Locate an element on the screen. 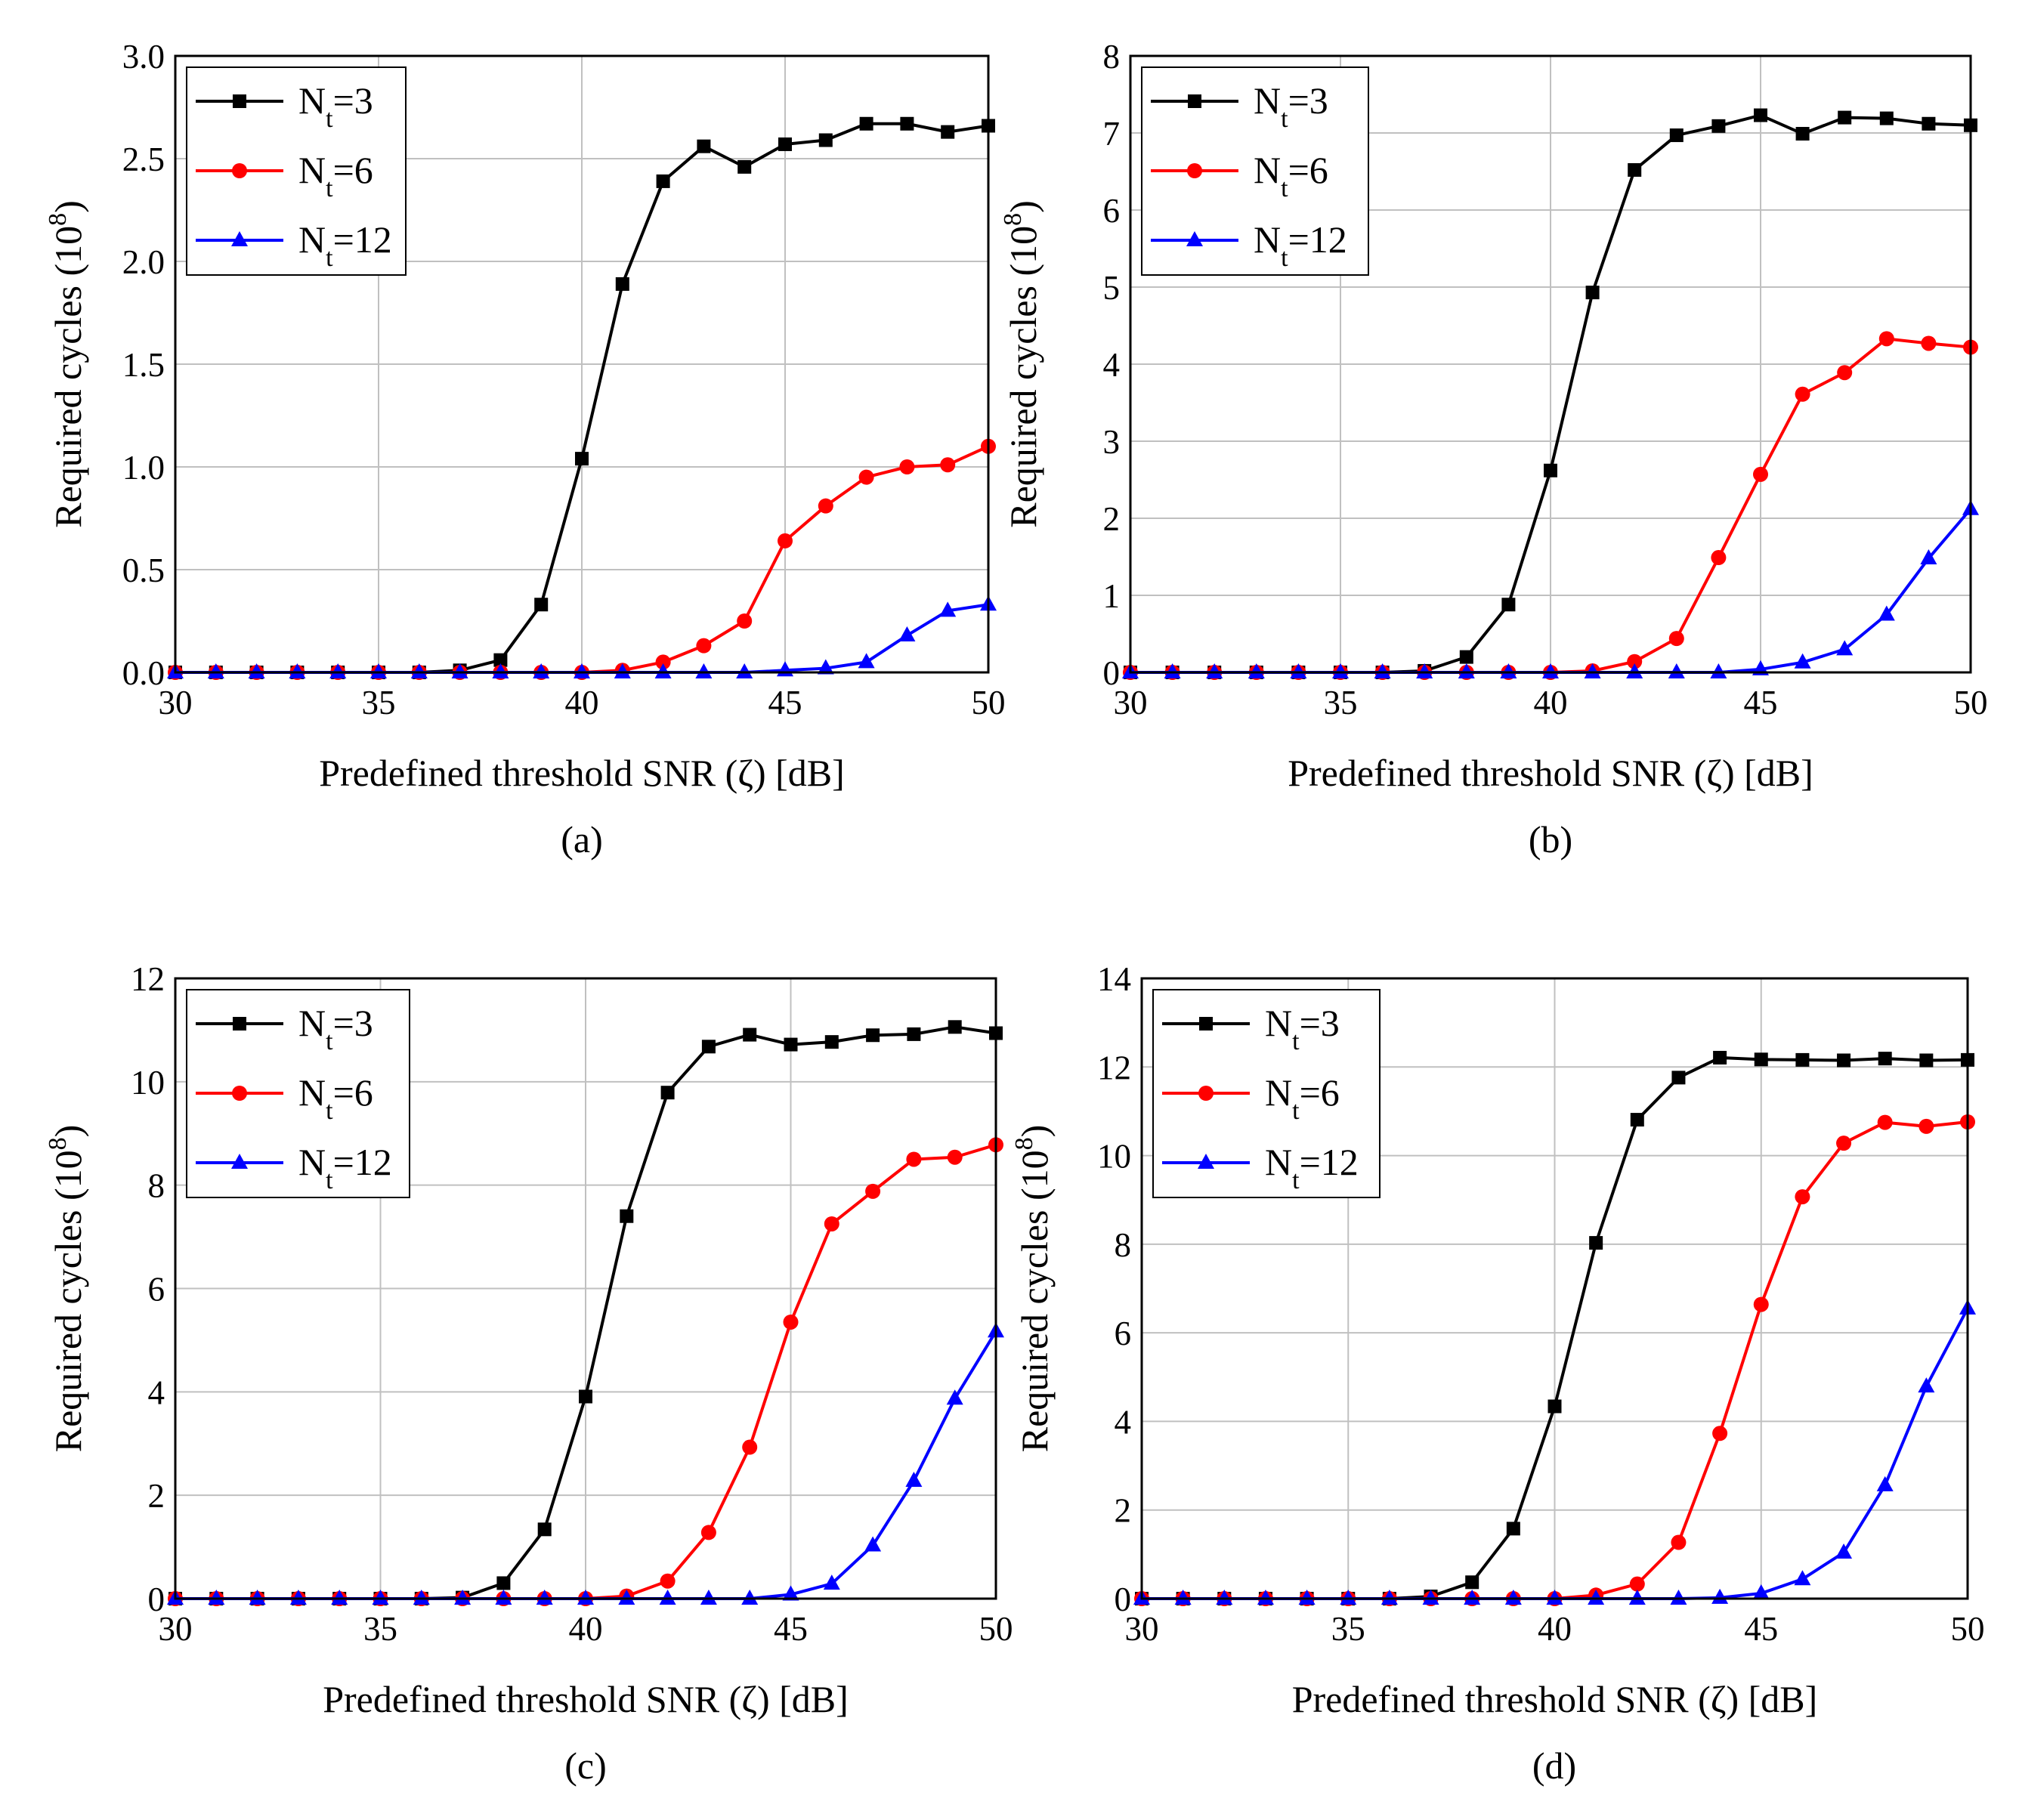 This screenshot has width=2019, height=1820. y-tick-label: 3 is located at coordinates (1112, 442).